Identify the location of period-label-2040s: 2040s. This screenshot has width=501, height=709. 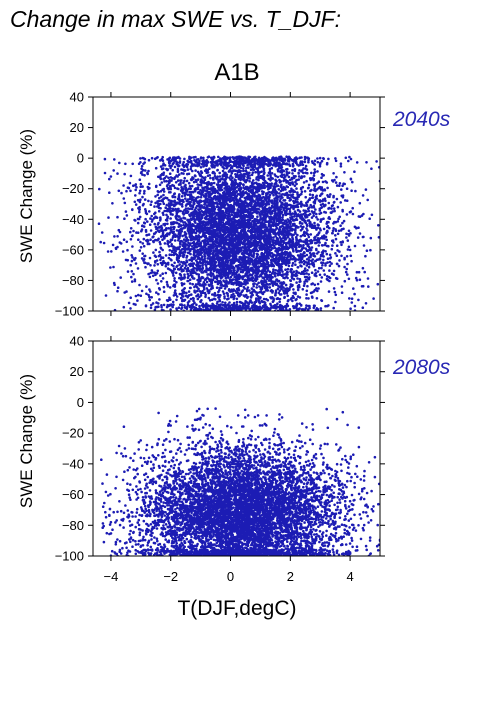
(421, 119).